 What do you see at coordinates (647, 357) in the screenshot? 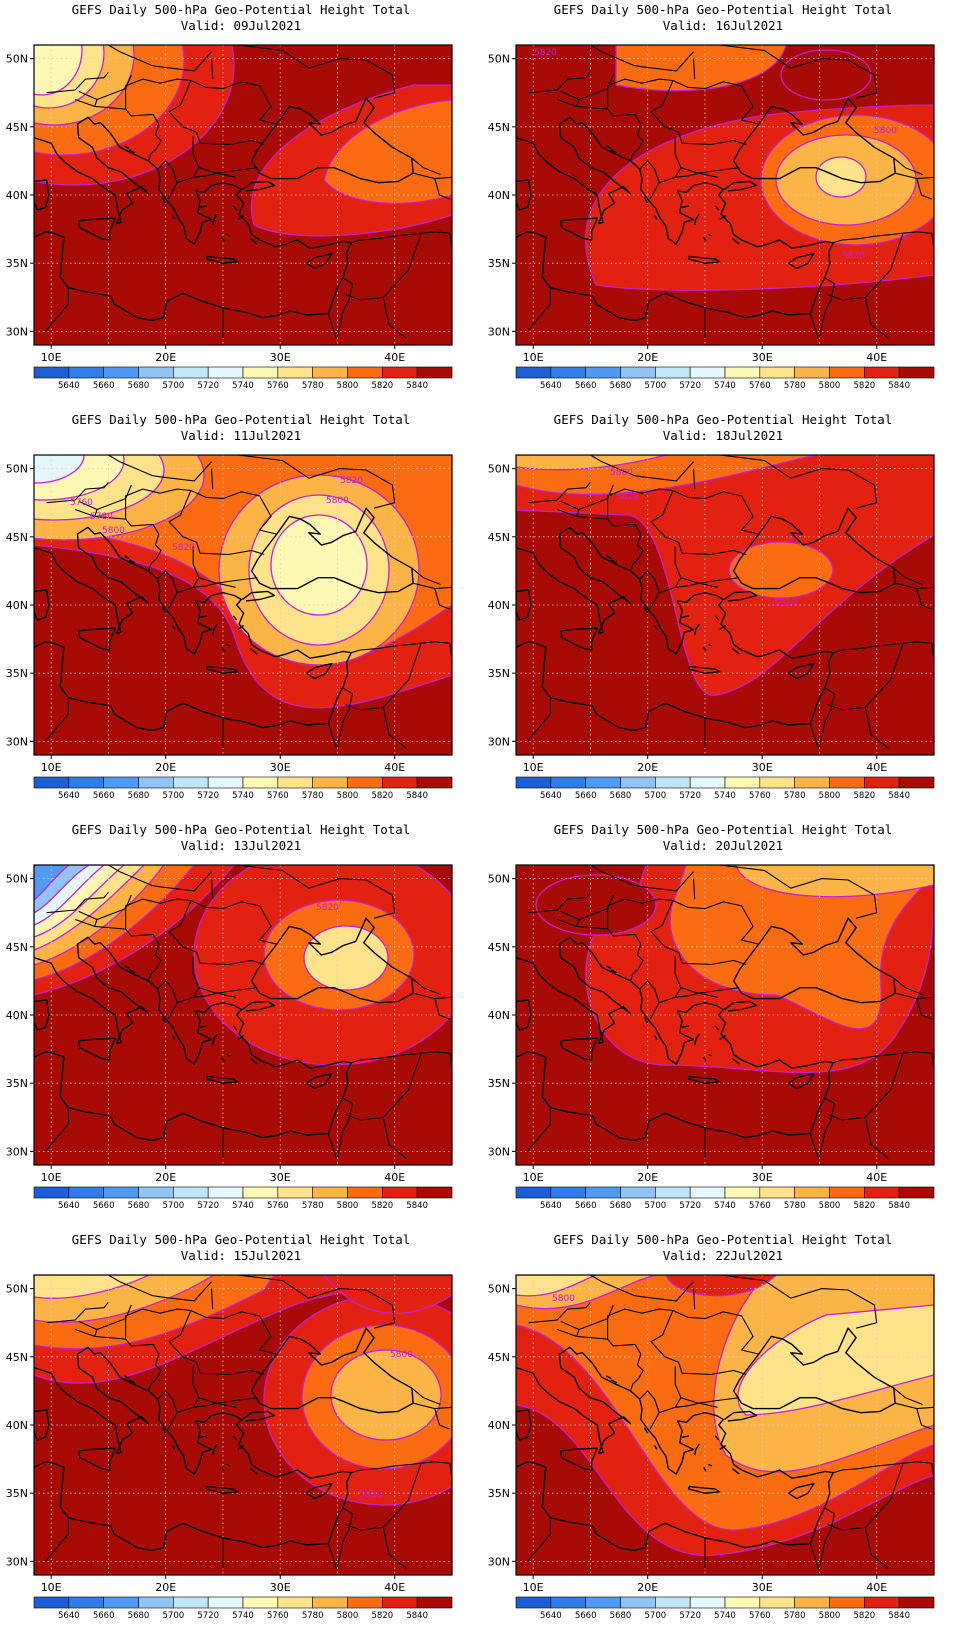
I see `lon-label: 20E` at bounding box center [647, 357].